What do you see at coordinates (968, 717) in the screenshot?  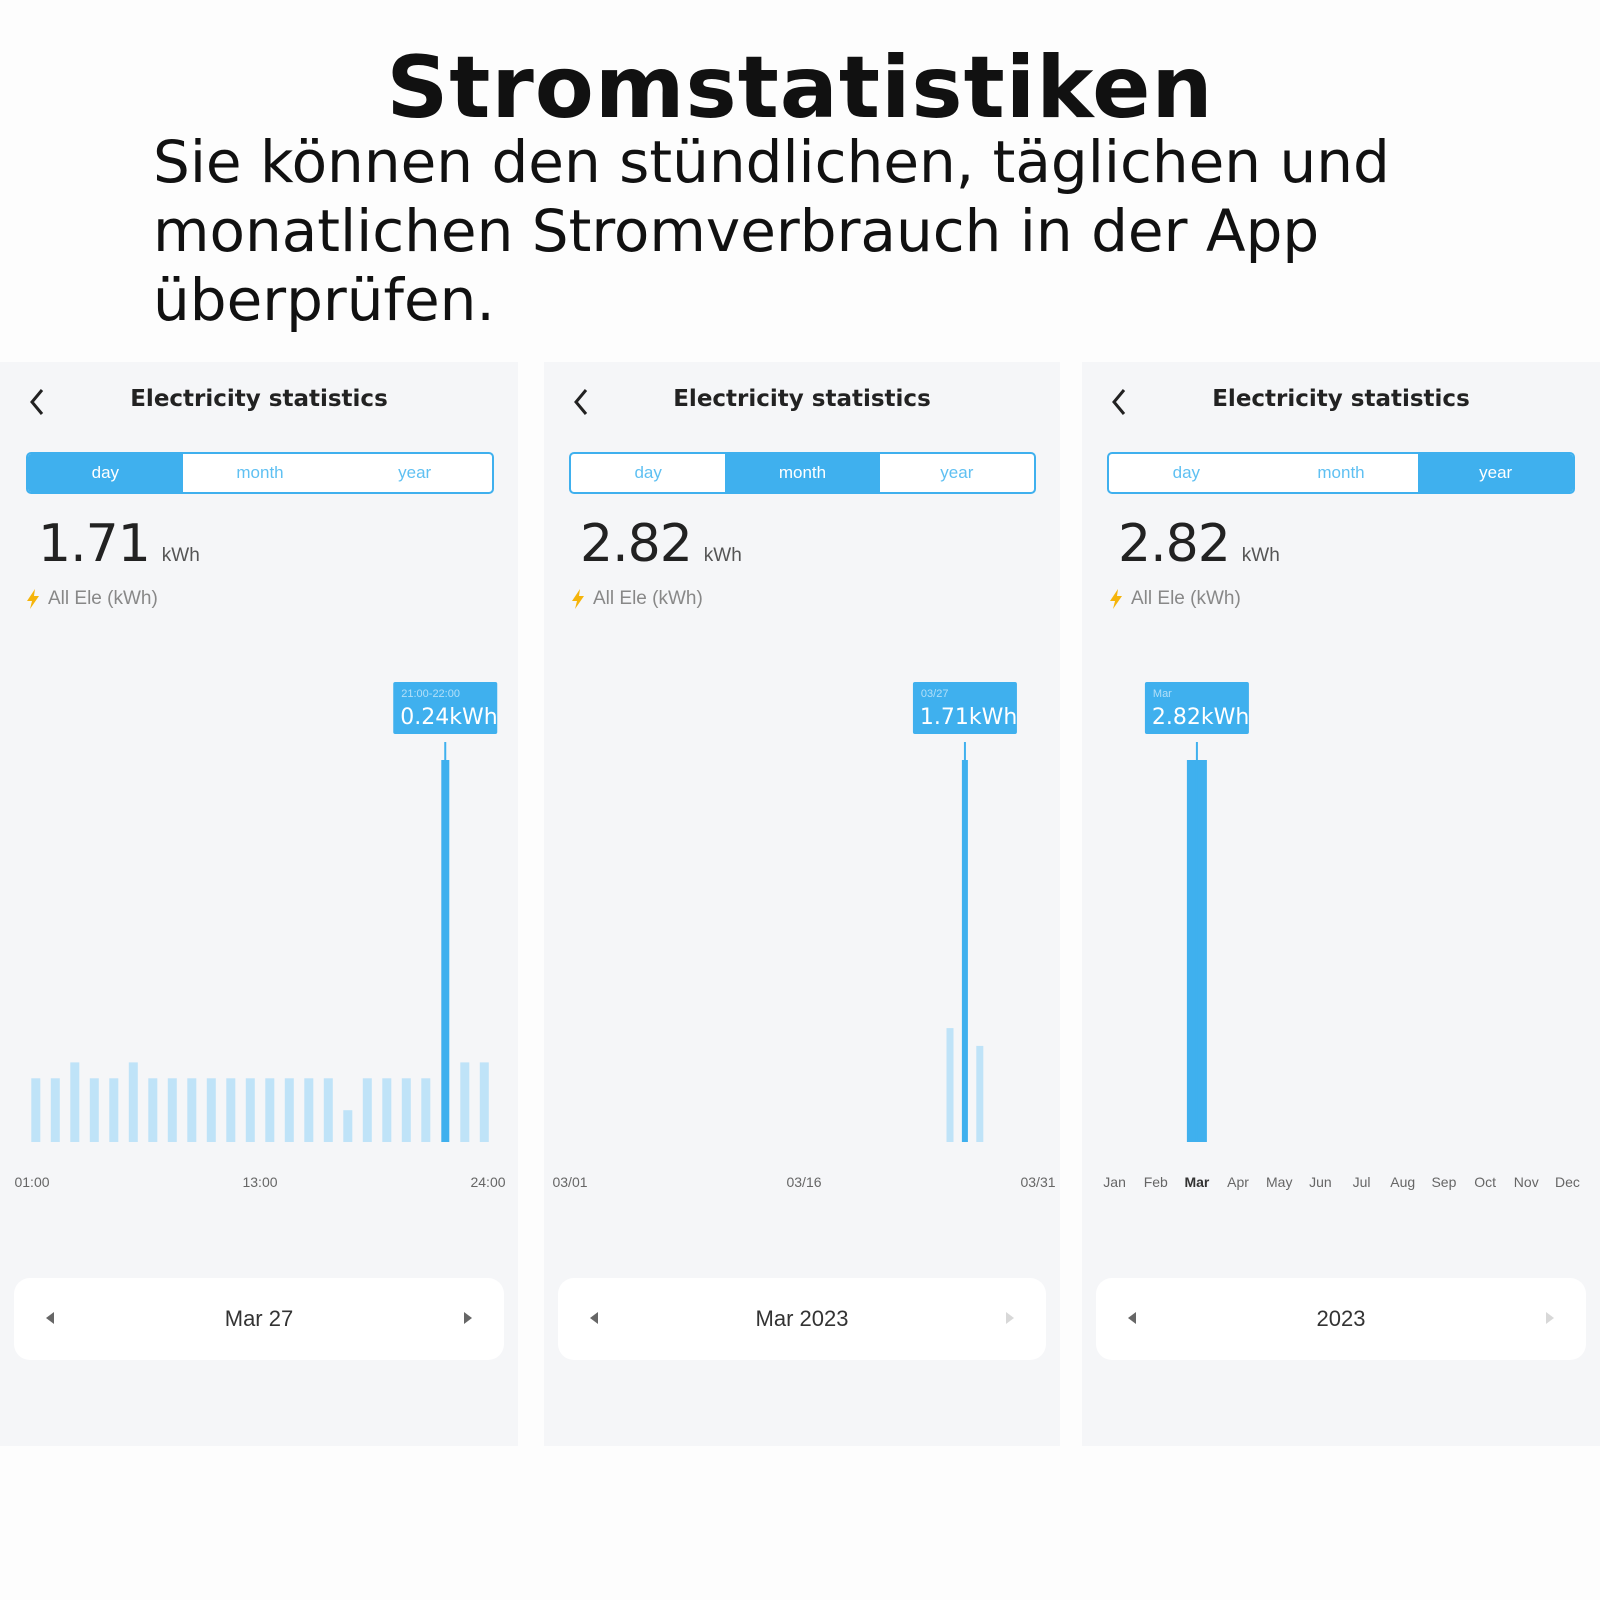 I see `tooltip-value: 1.71kWh` at bounding box center [968, 717].